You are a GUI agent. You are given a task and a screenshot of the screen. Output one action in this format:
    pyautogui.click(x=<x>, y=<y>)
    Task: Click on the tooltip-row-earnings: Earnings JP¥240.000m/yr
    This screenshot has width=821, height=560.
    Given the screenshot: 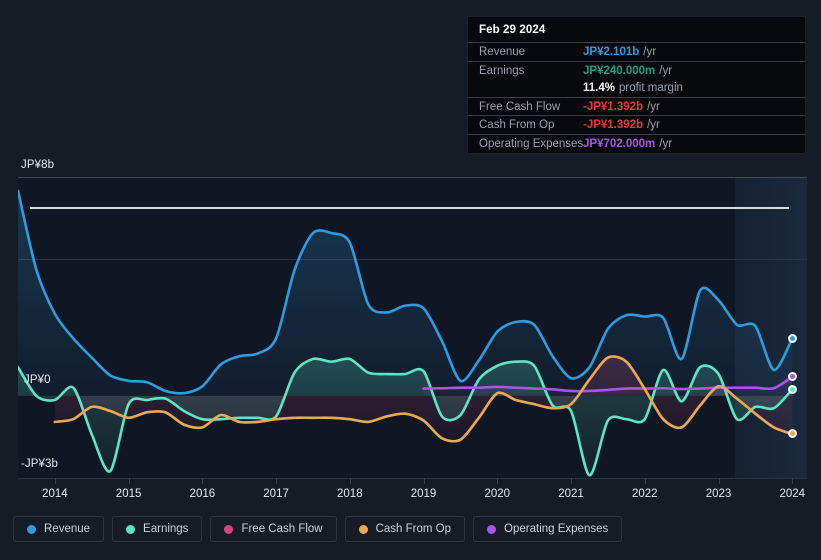 What is the action you would take?
    pyautogui.click(x=636, y=70)
    